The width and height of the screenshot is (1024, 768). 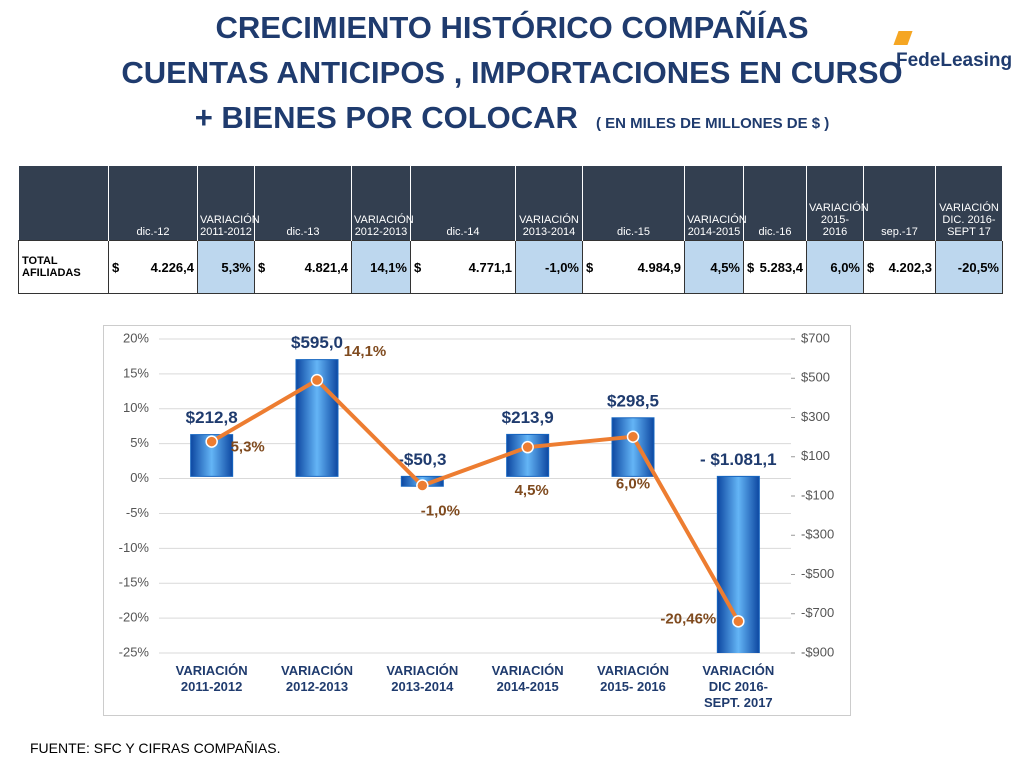 I want to click on variation-cell: 6,0%, so click(x=835, y=267).